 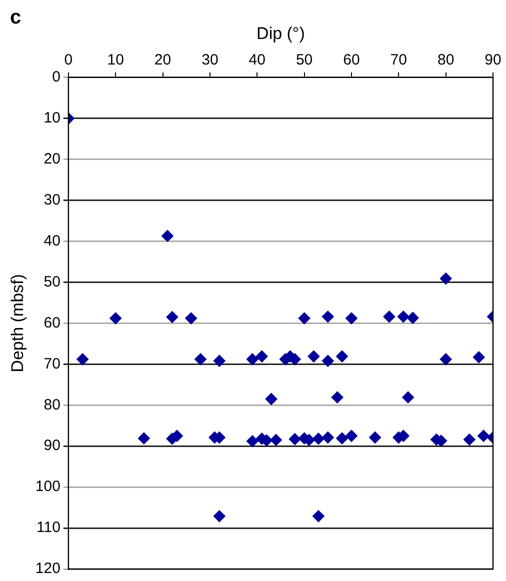 I want to click on y-tick-label: 40, so click(x=52, y=241).